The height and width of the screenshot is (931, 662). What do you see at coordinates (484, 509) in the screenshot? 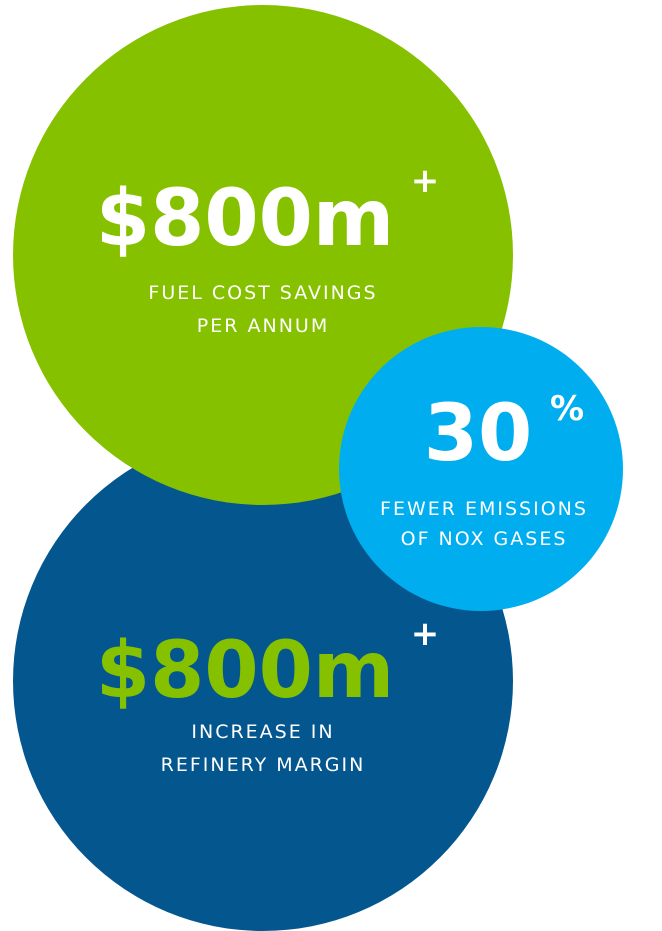
I see `stat-label: FEWER EMISSIONS` at bounding box center [484, 509].